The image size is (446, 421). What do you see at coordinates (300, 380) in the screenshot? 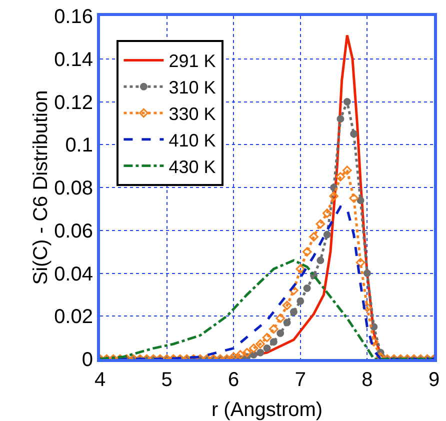
I see `x-tick-label: 7` at bounding box center [300, 380].